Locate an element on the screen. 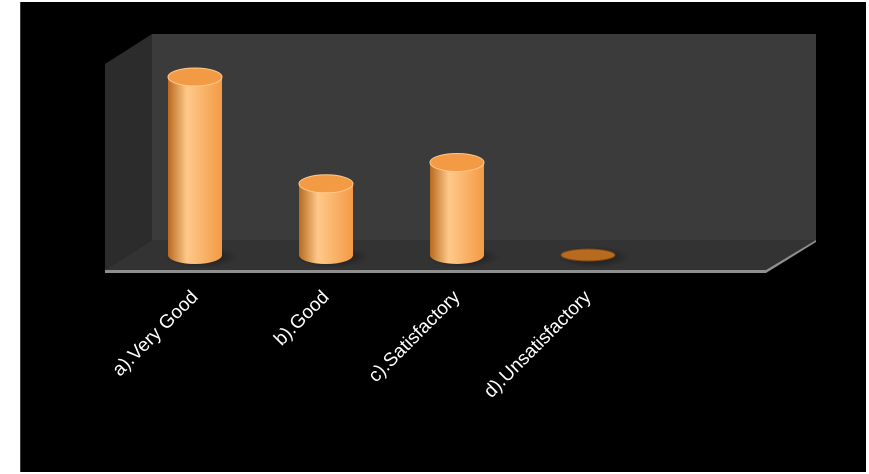 The height and width of the screenshot is (474, 869). floor-edge is located at coordinates (435, 271).